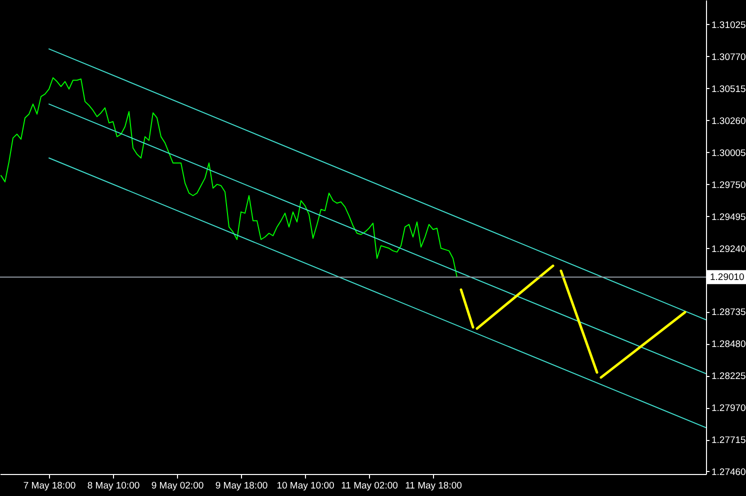 The height and width of the screenshot is (496, 746). Describe the element at coordinates (729, 57) in the screenshot. I see `y-tick-label: 1.30770` at that location.